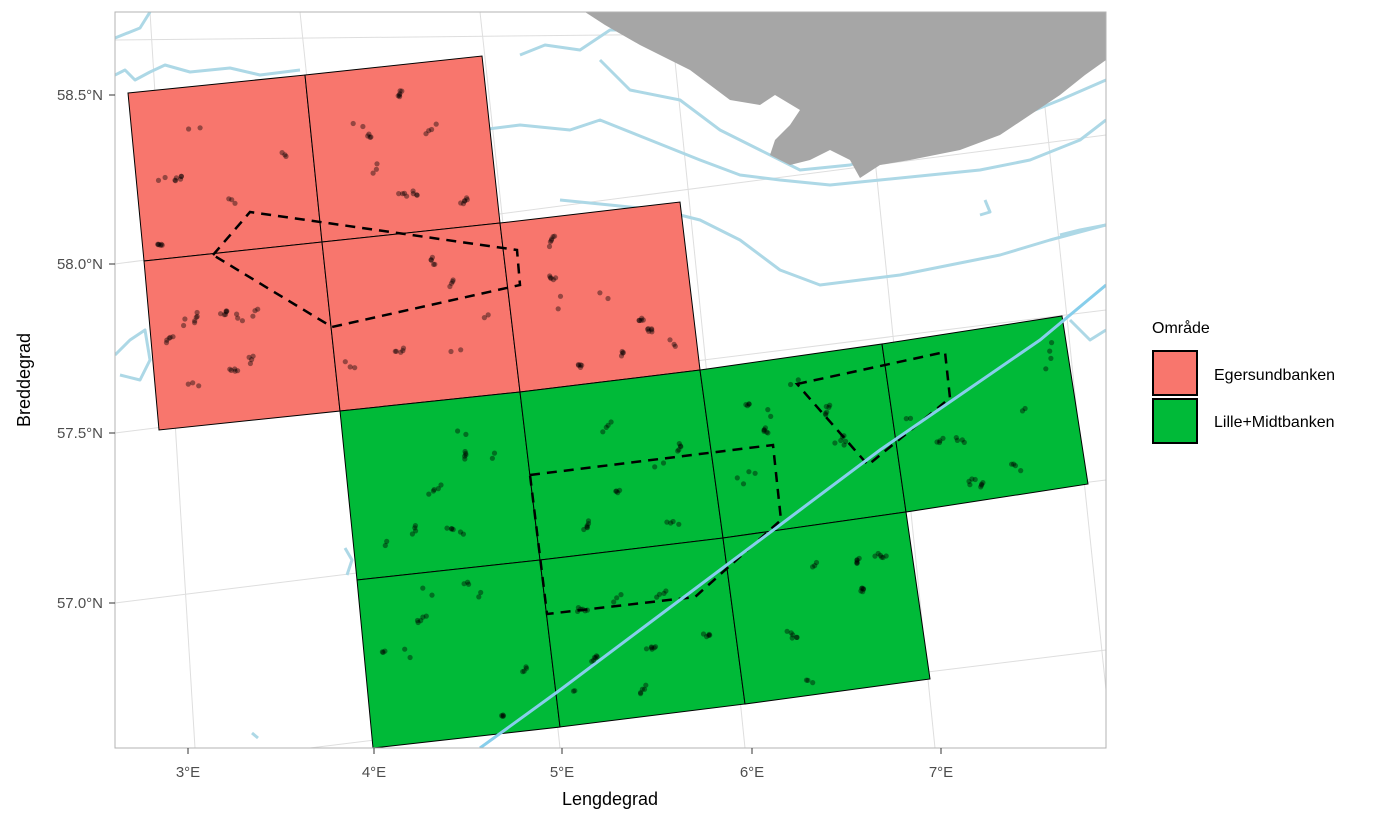 This screenshot has width=1387, height=826. What do you see at coordinates (80, 264) in the screenshot?
I see `y-tick-label-58-0: 58.0°N` at bounding box center [80, 264].